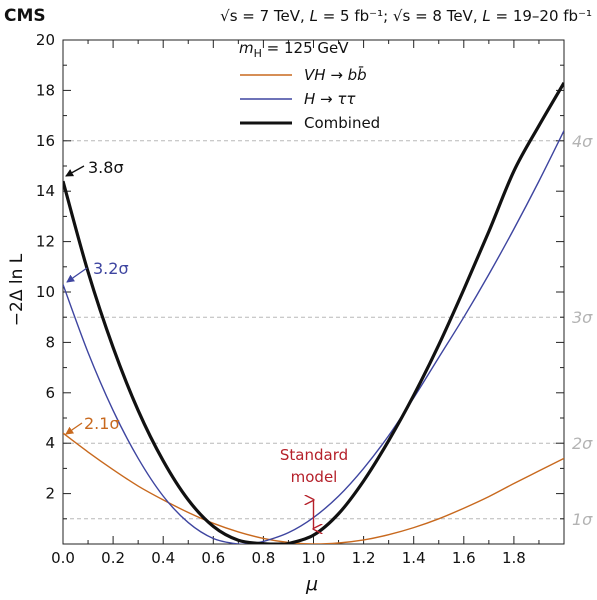  Describe the element at coordinates (342, 123) in the screenshot. I see `legend-label-combined: Combined` at that location.